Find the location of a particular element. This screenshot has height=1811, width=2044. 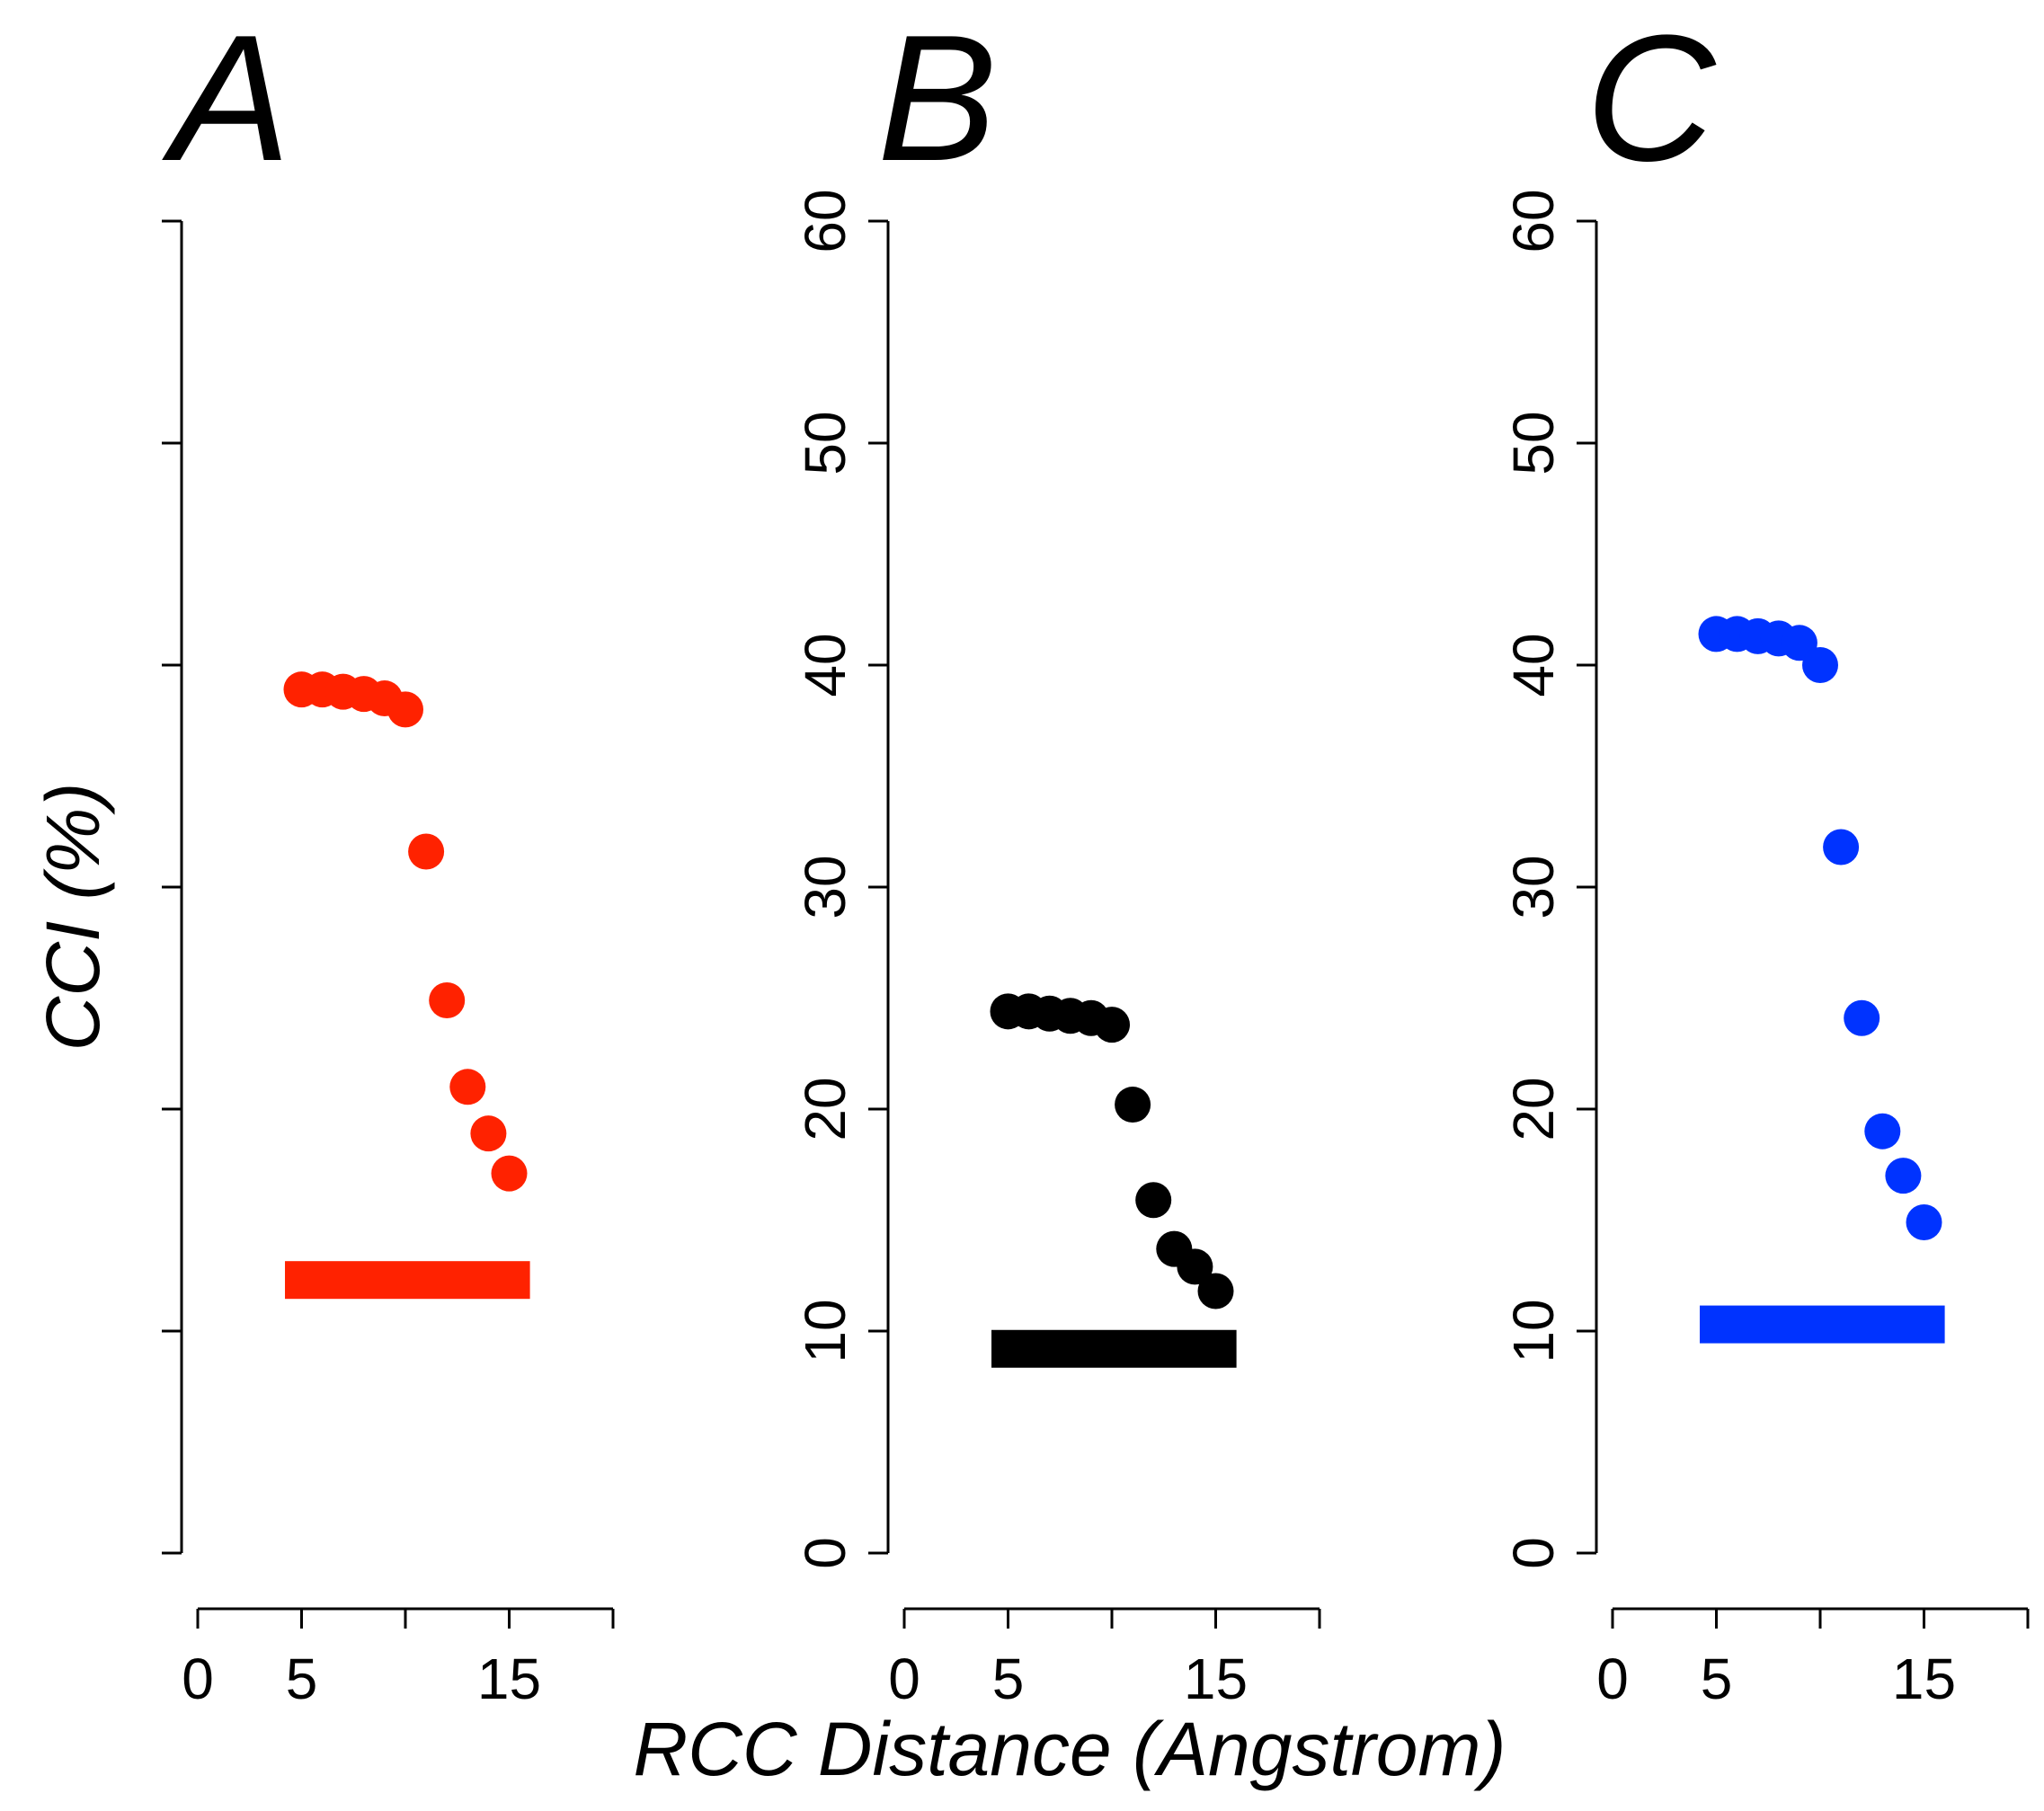

x-axis-title: RCC Distance (Angstrom) is located at coordinates (1070, 1749).